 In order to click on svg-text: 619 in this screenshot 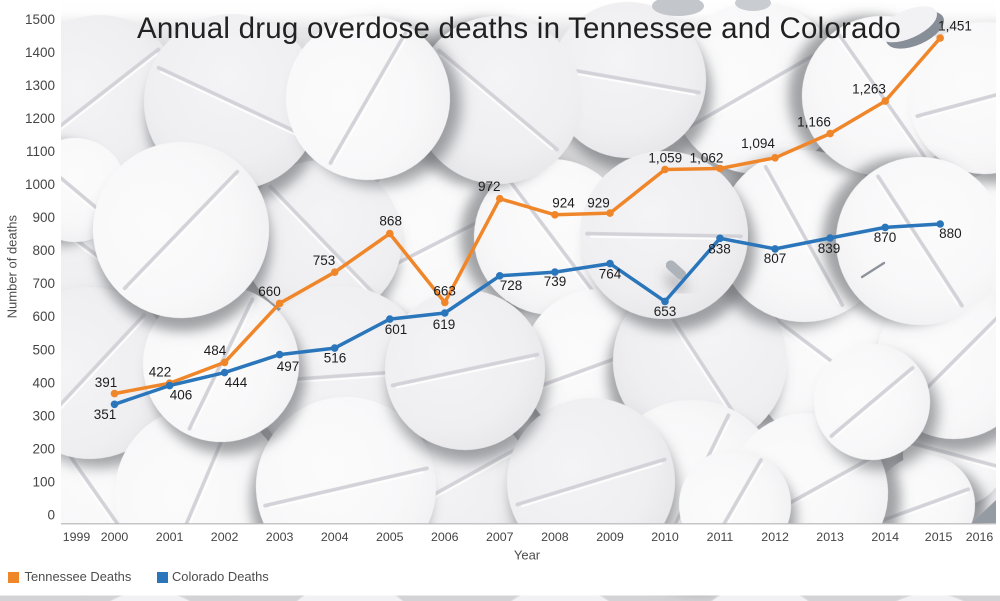, I will do `click(444, 324)`.